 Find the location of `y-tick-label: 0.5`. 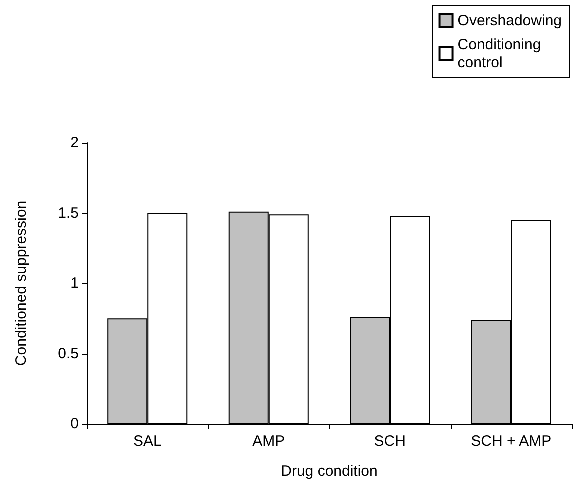

y-tick-label: 0.5 is located at coordinates (68, 353).